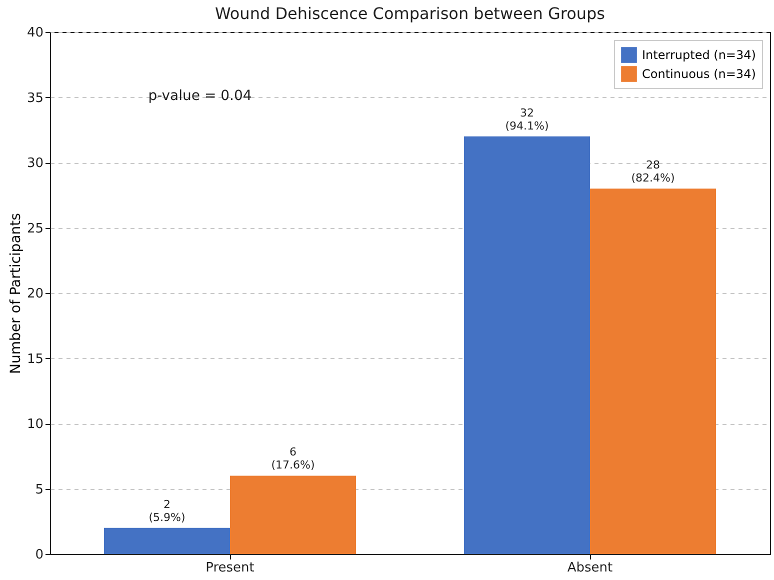  What do you see at coordinates (230, 568) in the screenshot?
I see `x-tick-label: Present` at bounding box center [230, 568].